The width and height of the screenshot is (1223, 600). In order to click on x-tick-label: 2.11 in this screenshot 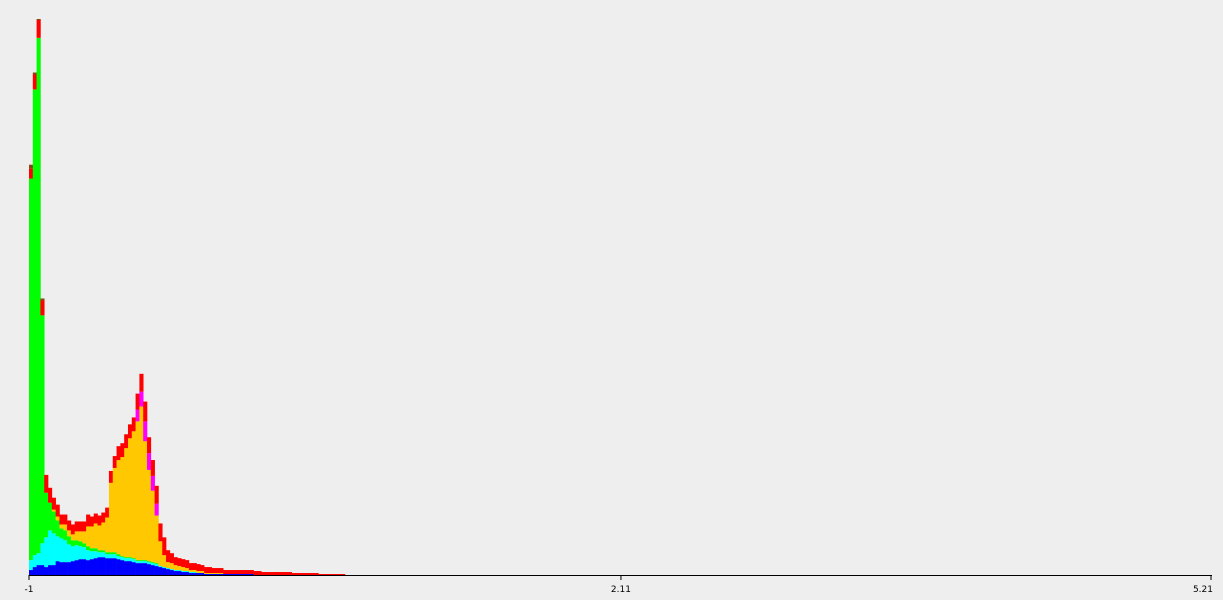, I will do `click(621, 590)`.